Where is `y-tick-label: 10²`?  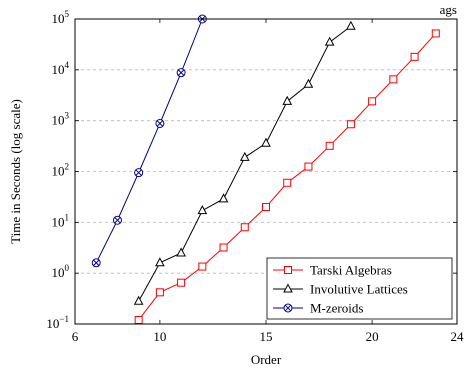
y-tick-label: 10² is located at coordinates (61, 170).